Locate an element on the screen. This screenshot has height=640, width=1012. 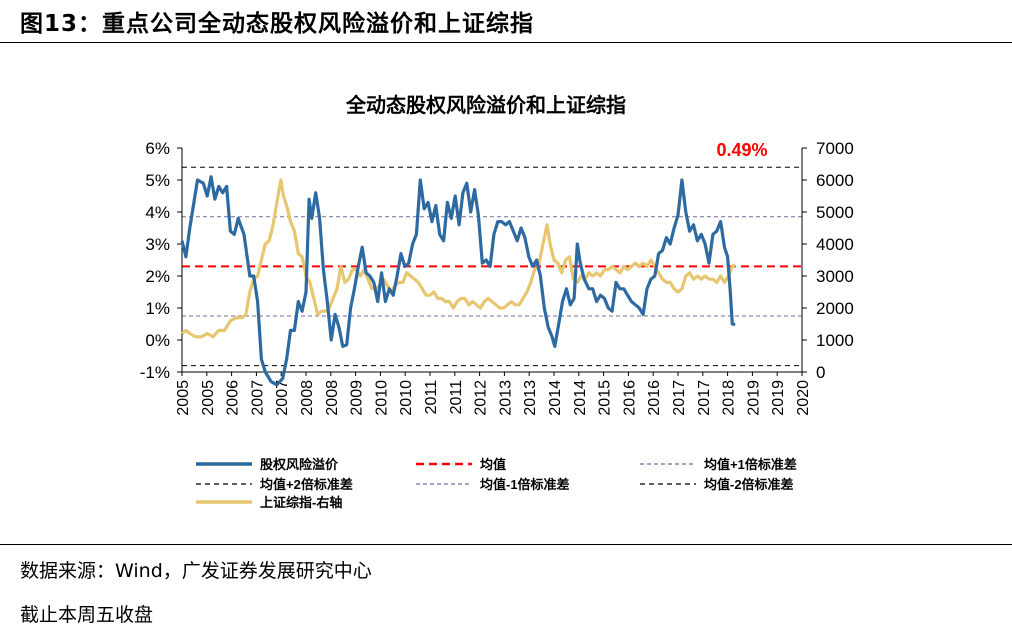
legend-label: 均值-2倍标准差 is located at coordinates (749, 484).